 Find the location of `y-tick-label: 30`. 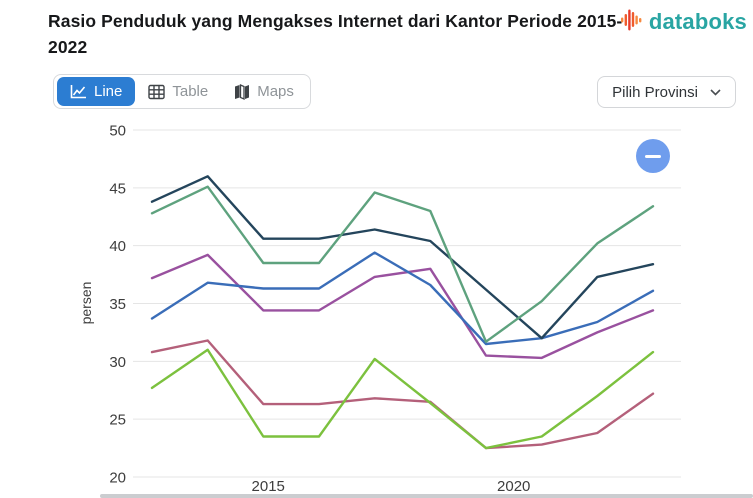

y-tick-label: 30 is located at coordinates (117, 362).